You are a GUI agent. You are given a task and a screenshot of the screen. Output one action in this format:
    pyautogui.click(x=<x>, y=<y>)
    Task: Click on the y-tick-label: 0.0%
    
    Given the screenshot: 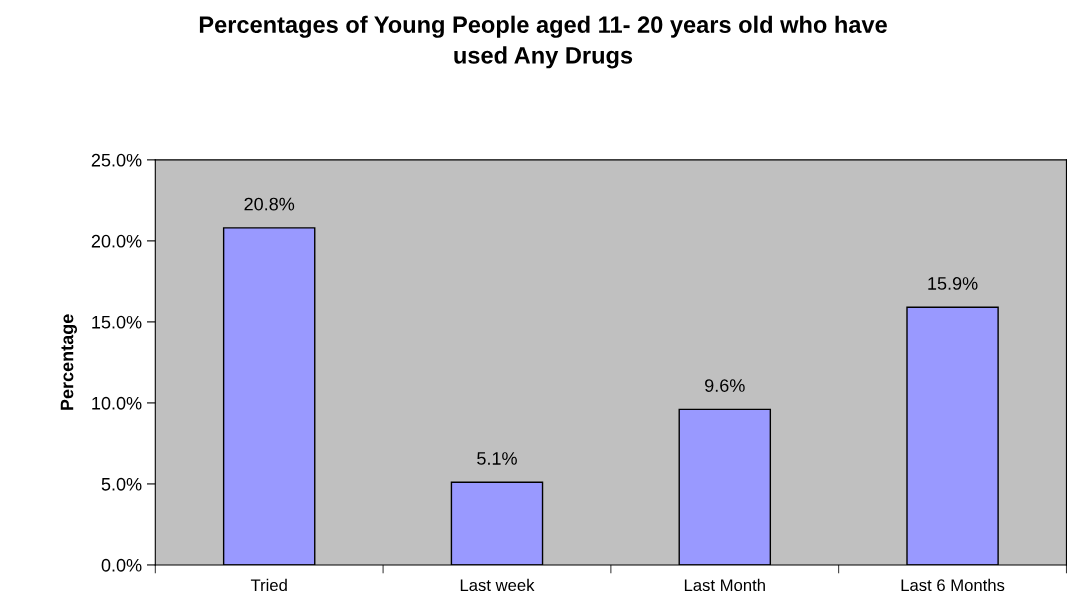 What is the action you would take?
    pyautogui.click(x=121, y=565)
    